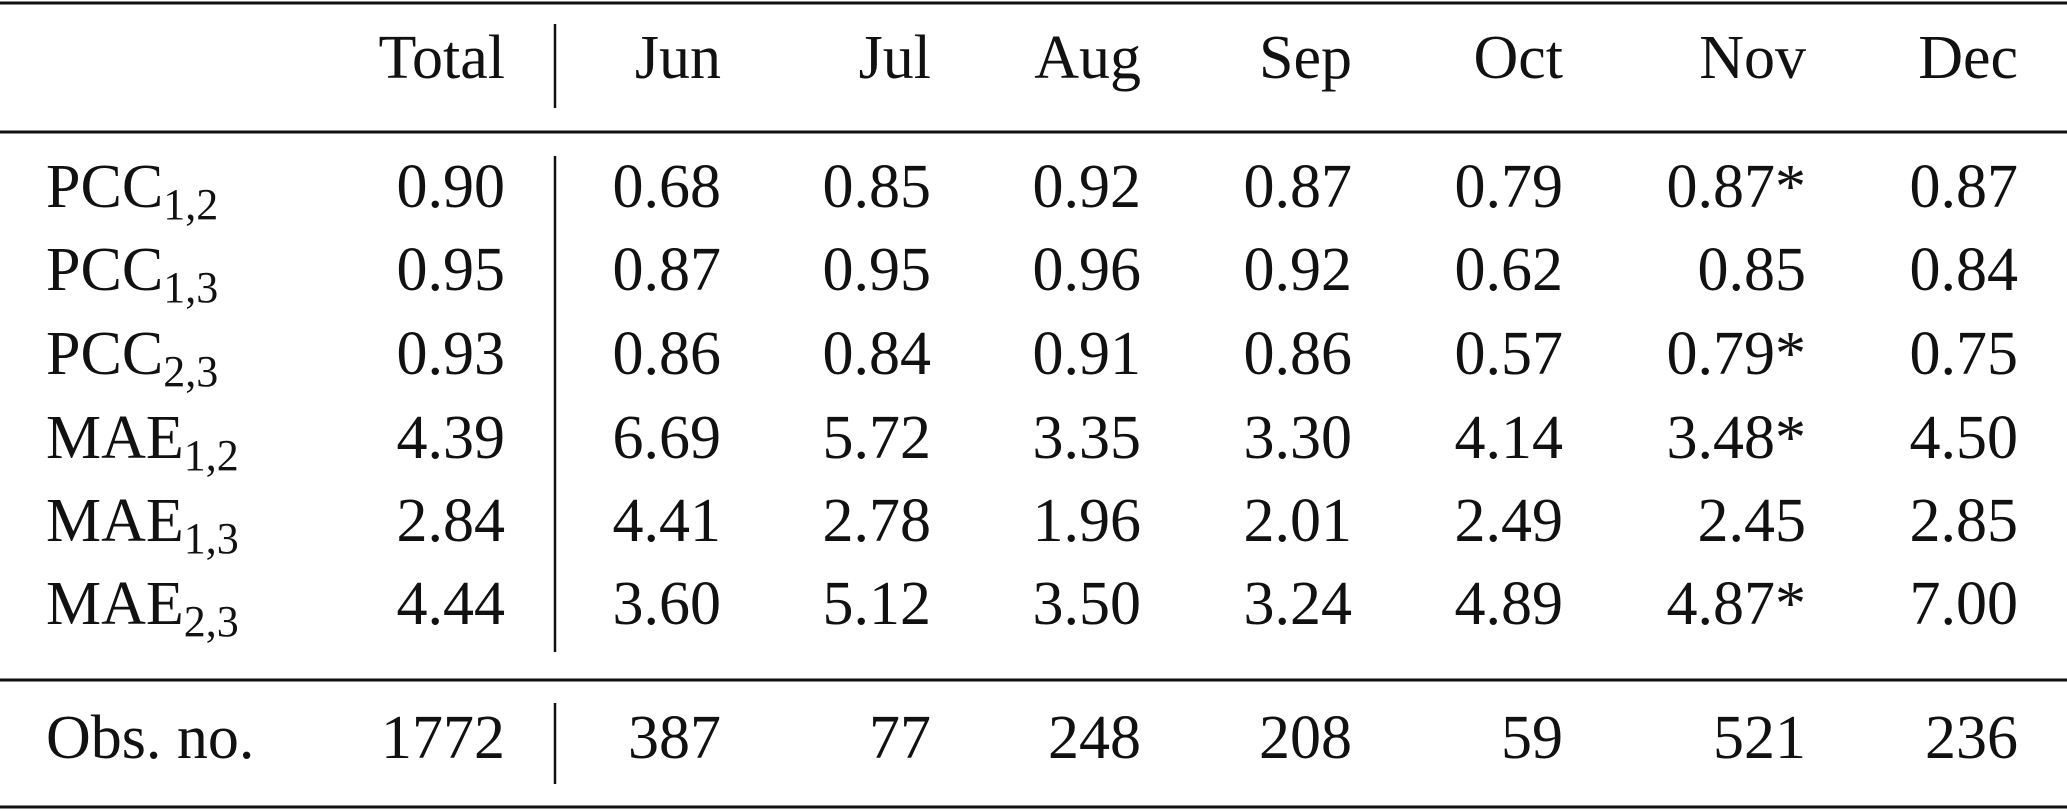 This screenshot has width=2067, height=811. I want to click on column-header: Nov, so click(1752, 58).